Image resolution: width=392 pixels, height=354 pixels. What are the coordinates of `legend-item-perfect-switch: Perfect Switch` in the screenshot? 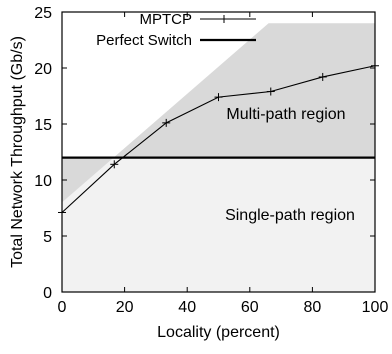 It's located at (176, 40).